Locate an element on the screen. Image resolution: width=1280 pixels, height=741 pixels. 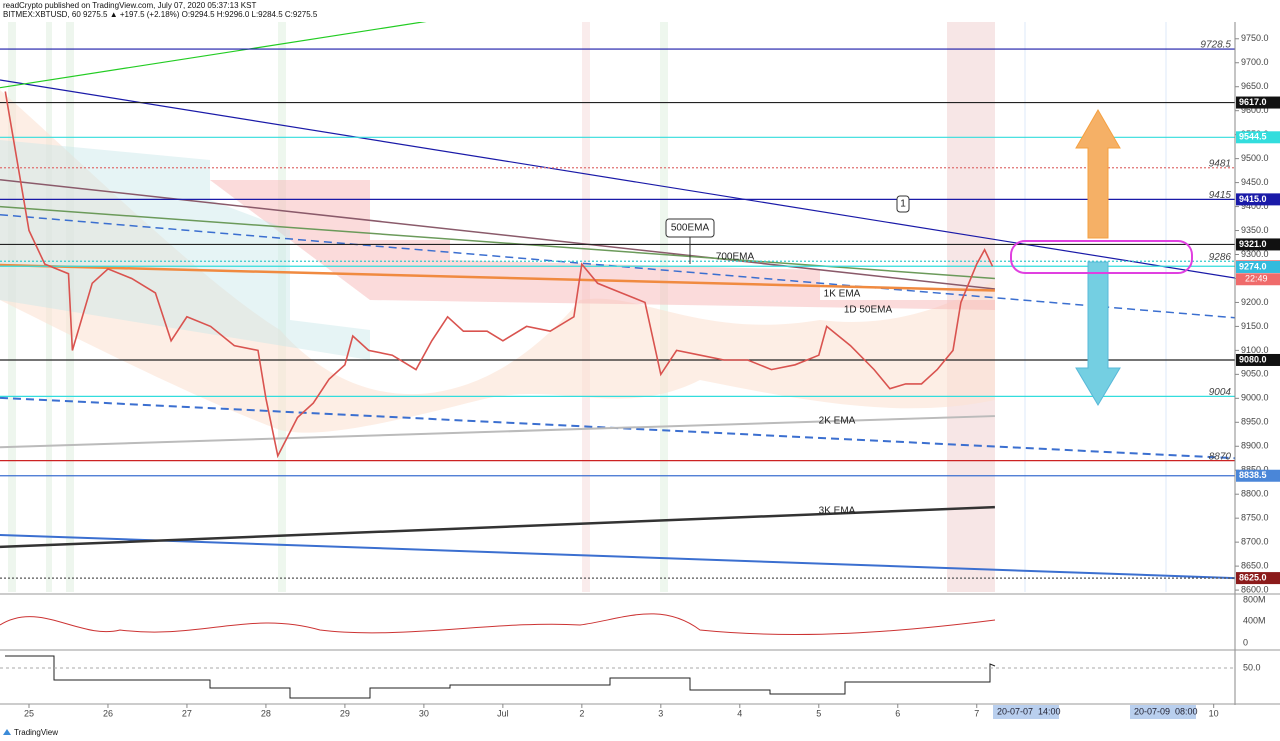
price-badge-label: 8838.5 is located at coordinates (1253, 475).